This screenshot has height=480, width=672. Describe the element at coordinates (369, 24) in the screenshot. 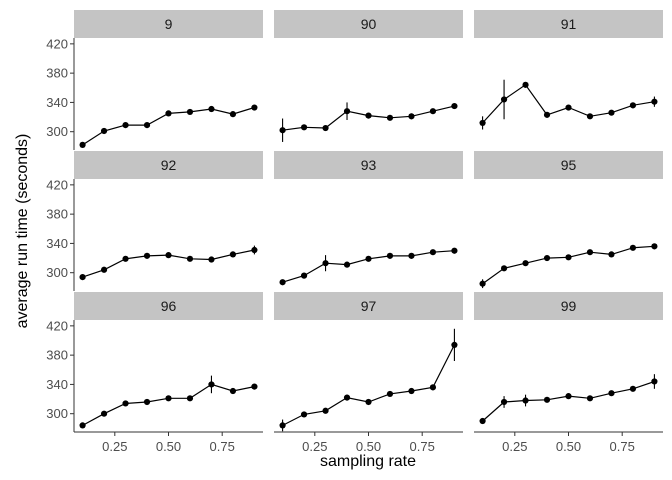

I see `facet-strip-label: 90` at that location.